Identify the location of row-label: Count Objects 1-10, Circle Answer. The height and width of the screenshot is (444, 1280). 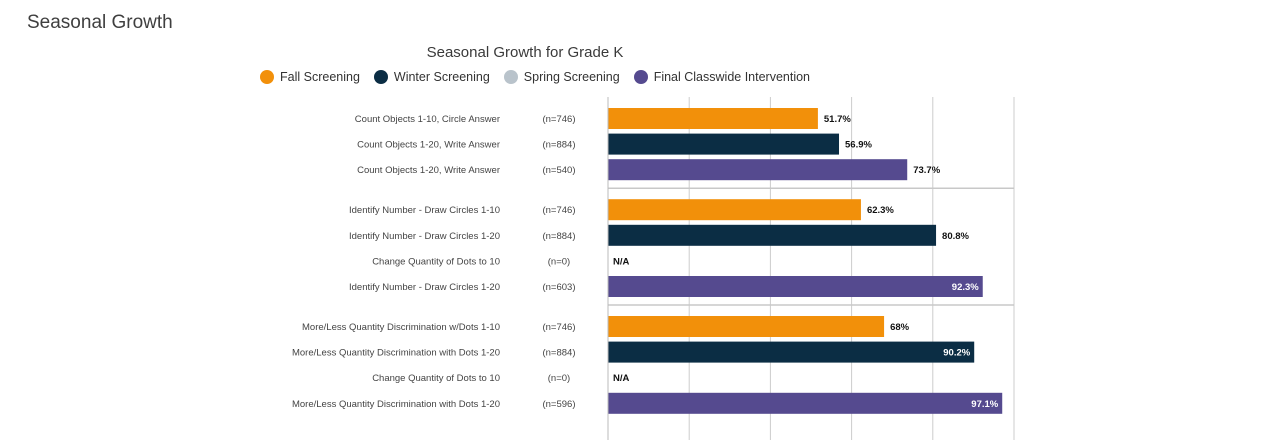
(427, 119).